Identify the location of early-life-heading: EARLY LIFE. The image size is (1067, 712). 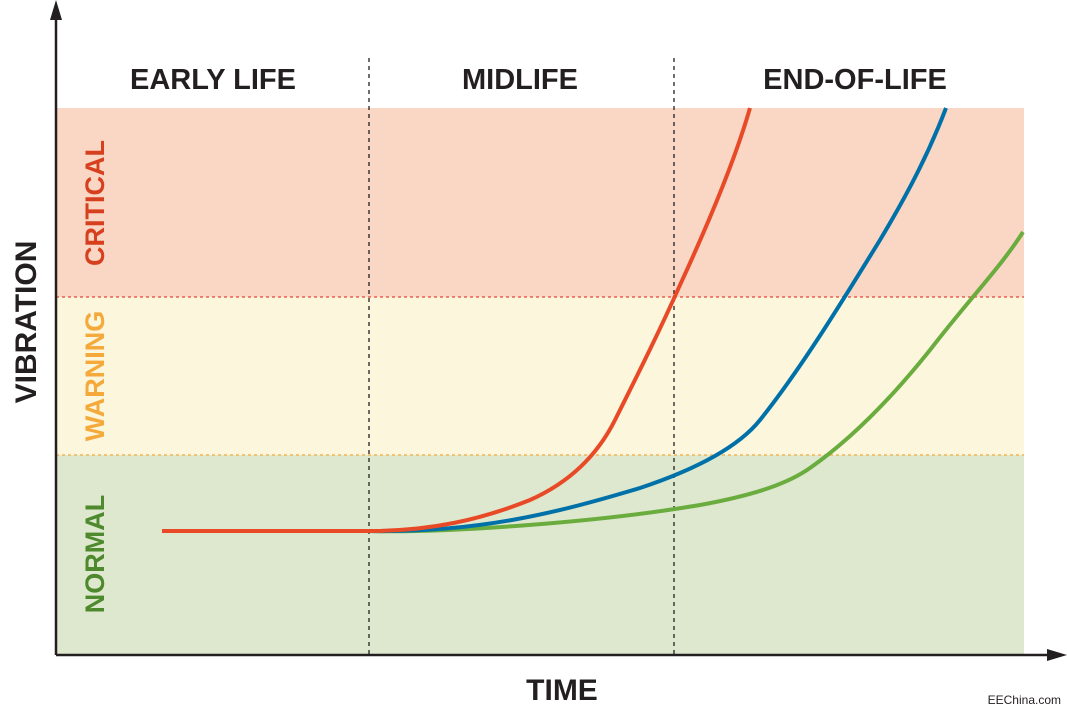
(213, 80).